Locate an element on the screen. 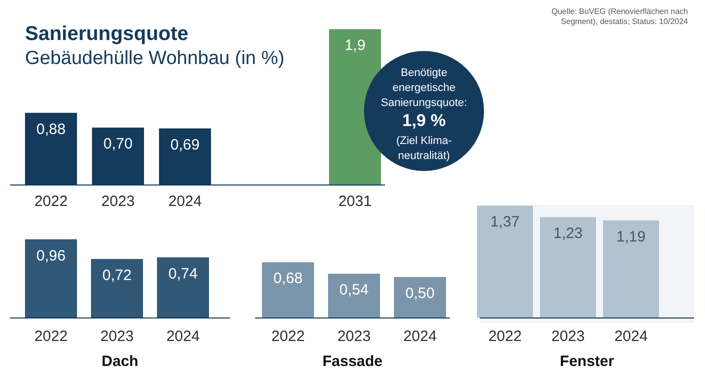  data-label: 0,68 is located at coordinates (288, 279).